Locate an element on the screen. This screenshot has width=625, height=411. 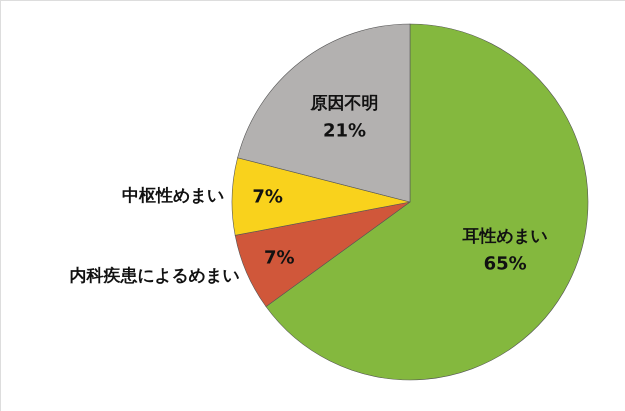
data-label: 65% is located at coordinates (505, 263).